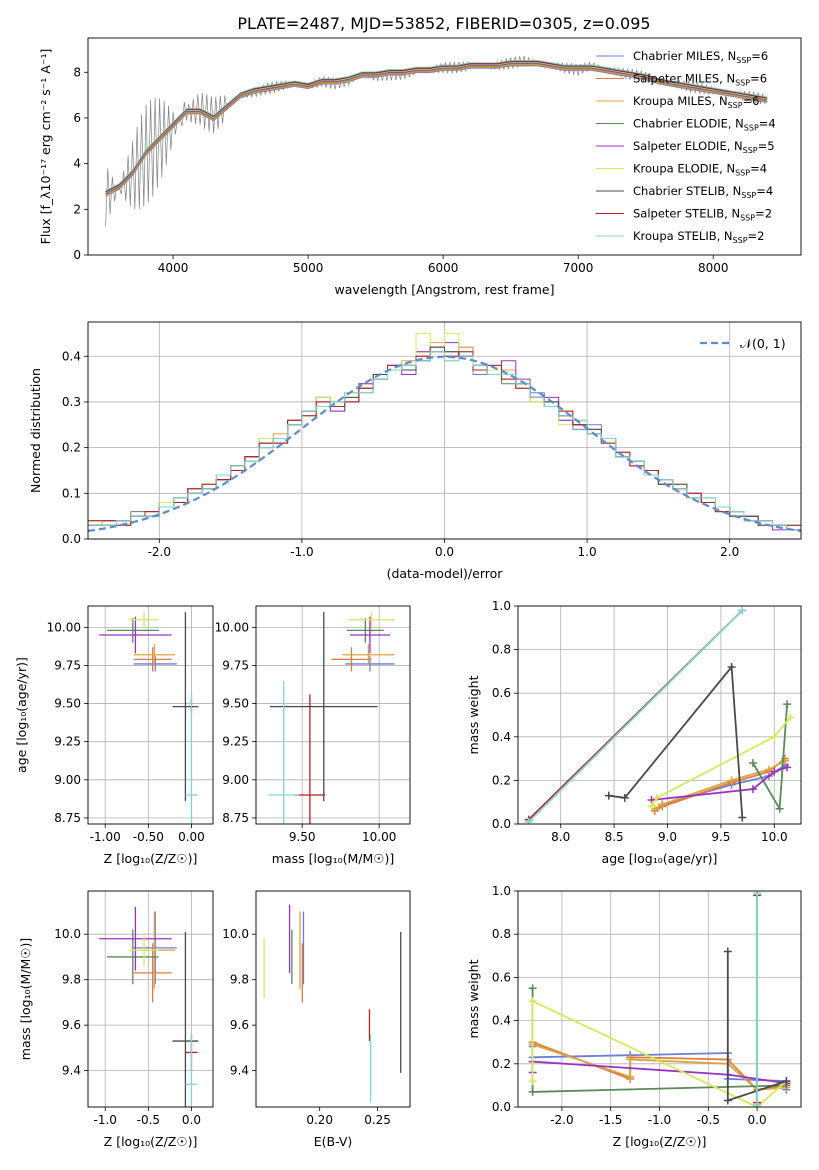 The height and width of the screenshot is (1170, 819). Describe the element at coordinates (333, 858) in the screenshot. I see `x-axis-label: mass [log₁₀(M/M☉)]` at that location.